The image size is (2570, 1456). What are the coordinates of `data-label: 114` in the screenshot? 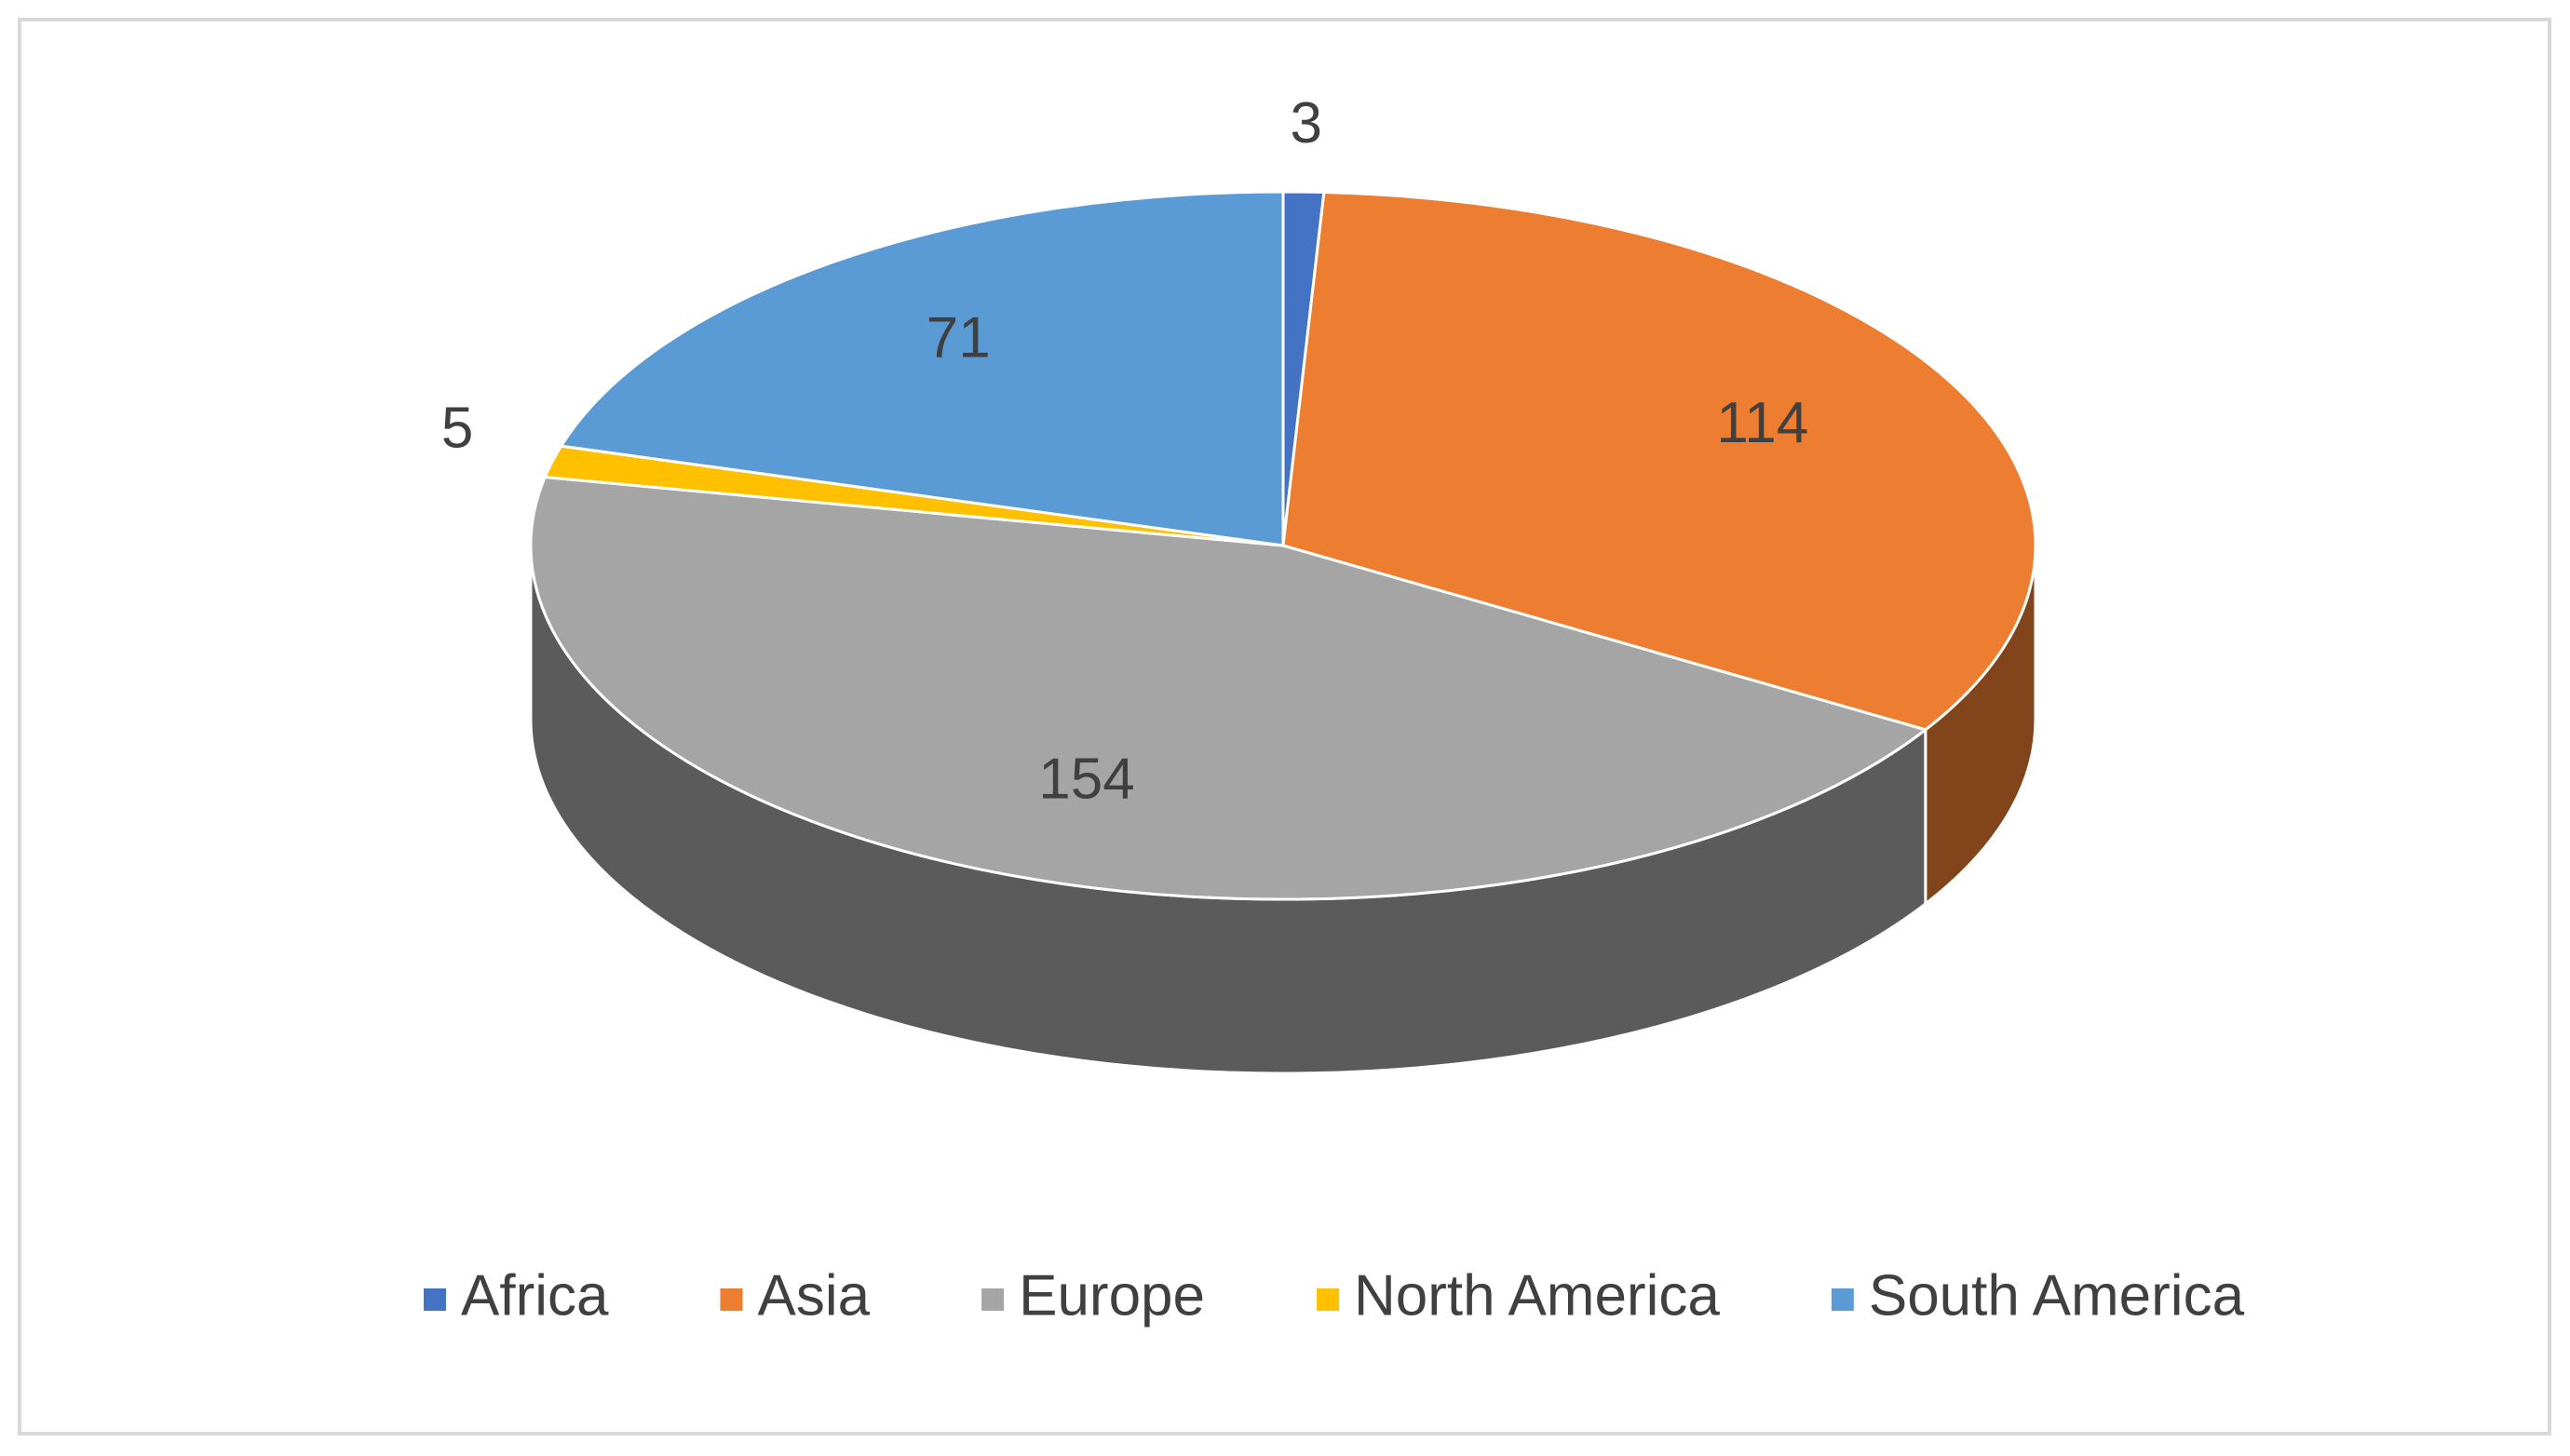 It's located at (1762, 423).